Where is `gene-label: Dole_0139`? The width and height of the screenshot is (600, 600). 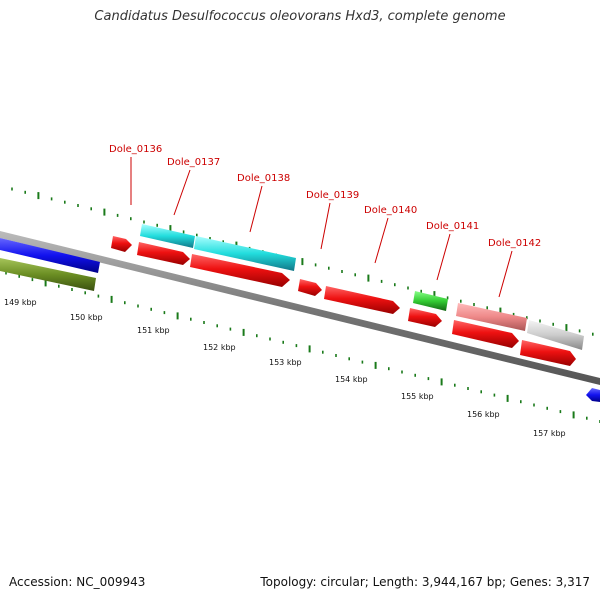
gene-label: Dole_0139 is located at coordinates (332, 195).